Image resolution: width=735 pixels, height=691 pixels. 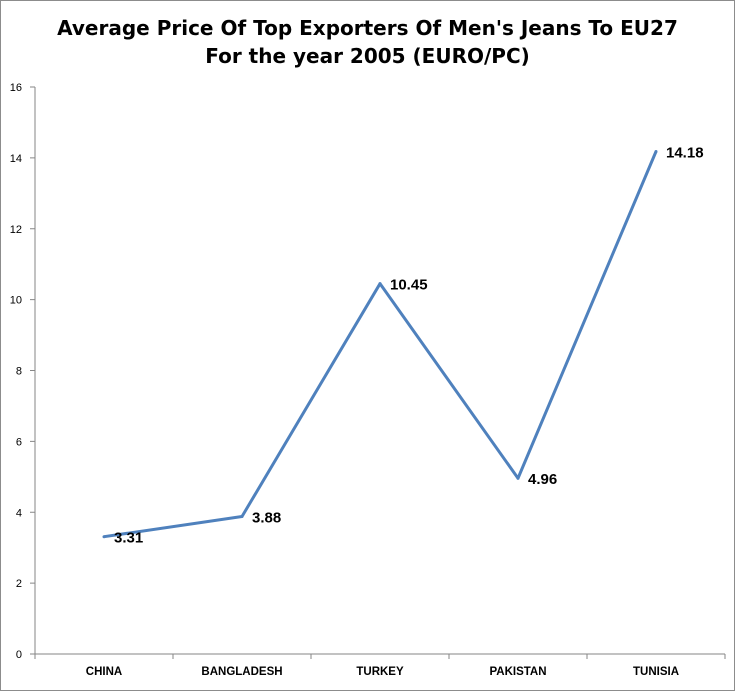 I want to click on data-label: 3.31, so click(x=128, y=538).